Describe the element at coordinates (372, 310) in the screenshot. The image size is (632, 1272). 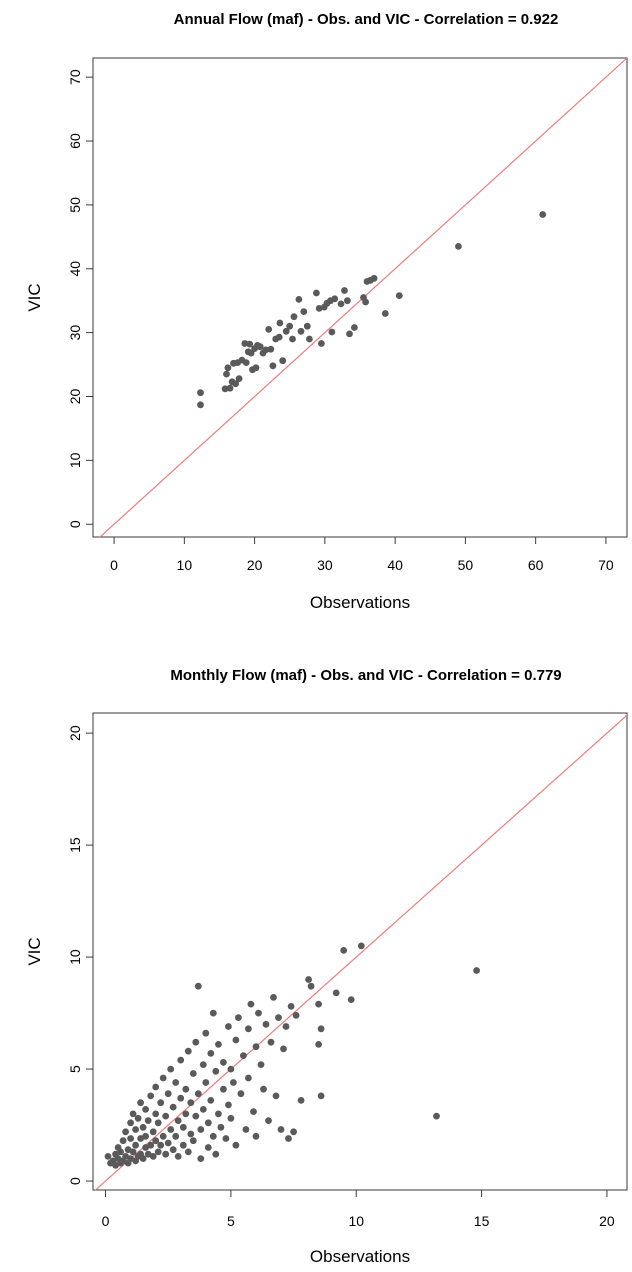
I see `points-group` at that location.